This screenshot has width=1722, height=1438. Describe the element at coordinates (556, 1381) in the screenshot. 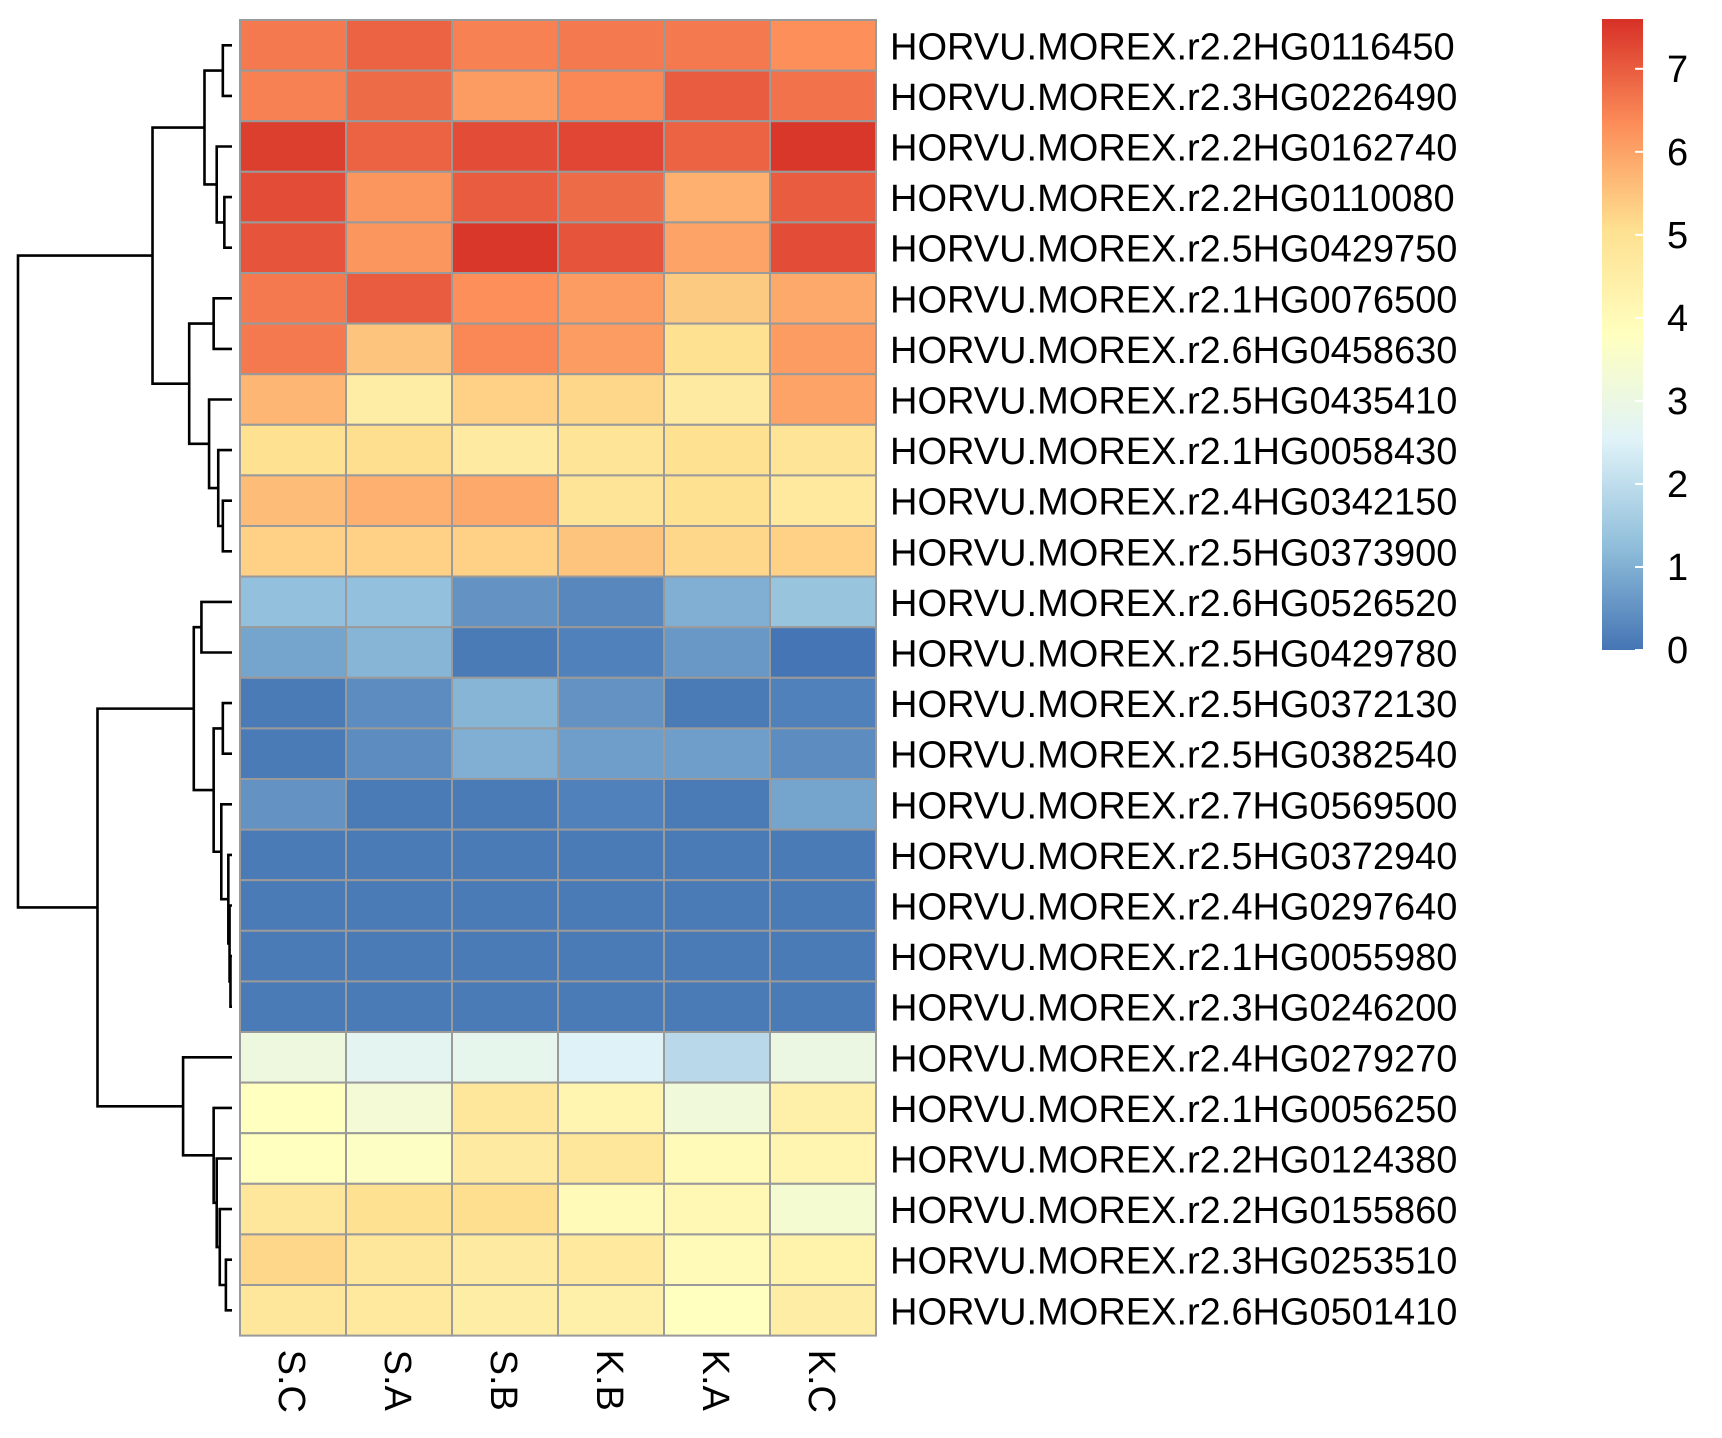

I see `column-labels: S.C S.A S.B K.B K.A K.C` at that location.